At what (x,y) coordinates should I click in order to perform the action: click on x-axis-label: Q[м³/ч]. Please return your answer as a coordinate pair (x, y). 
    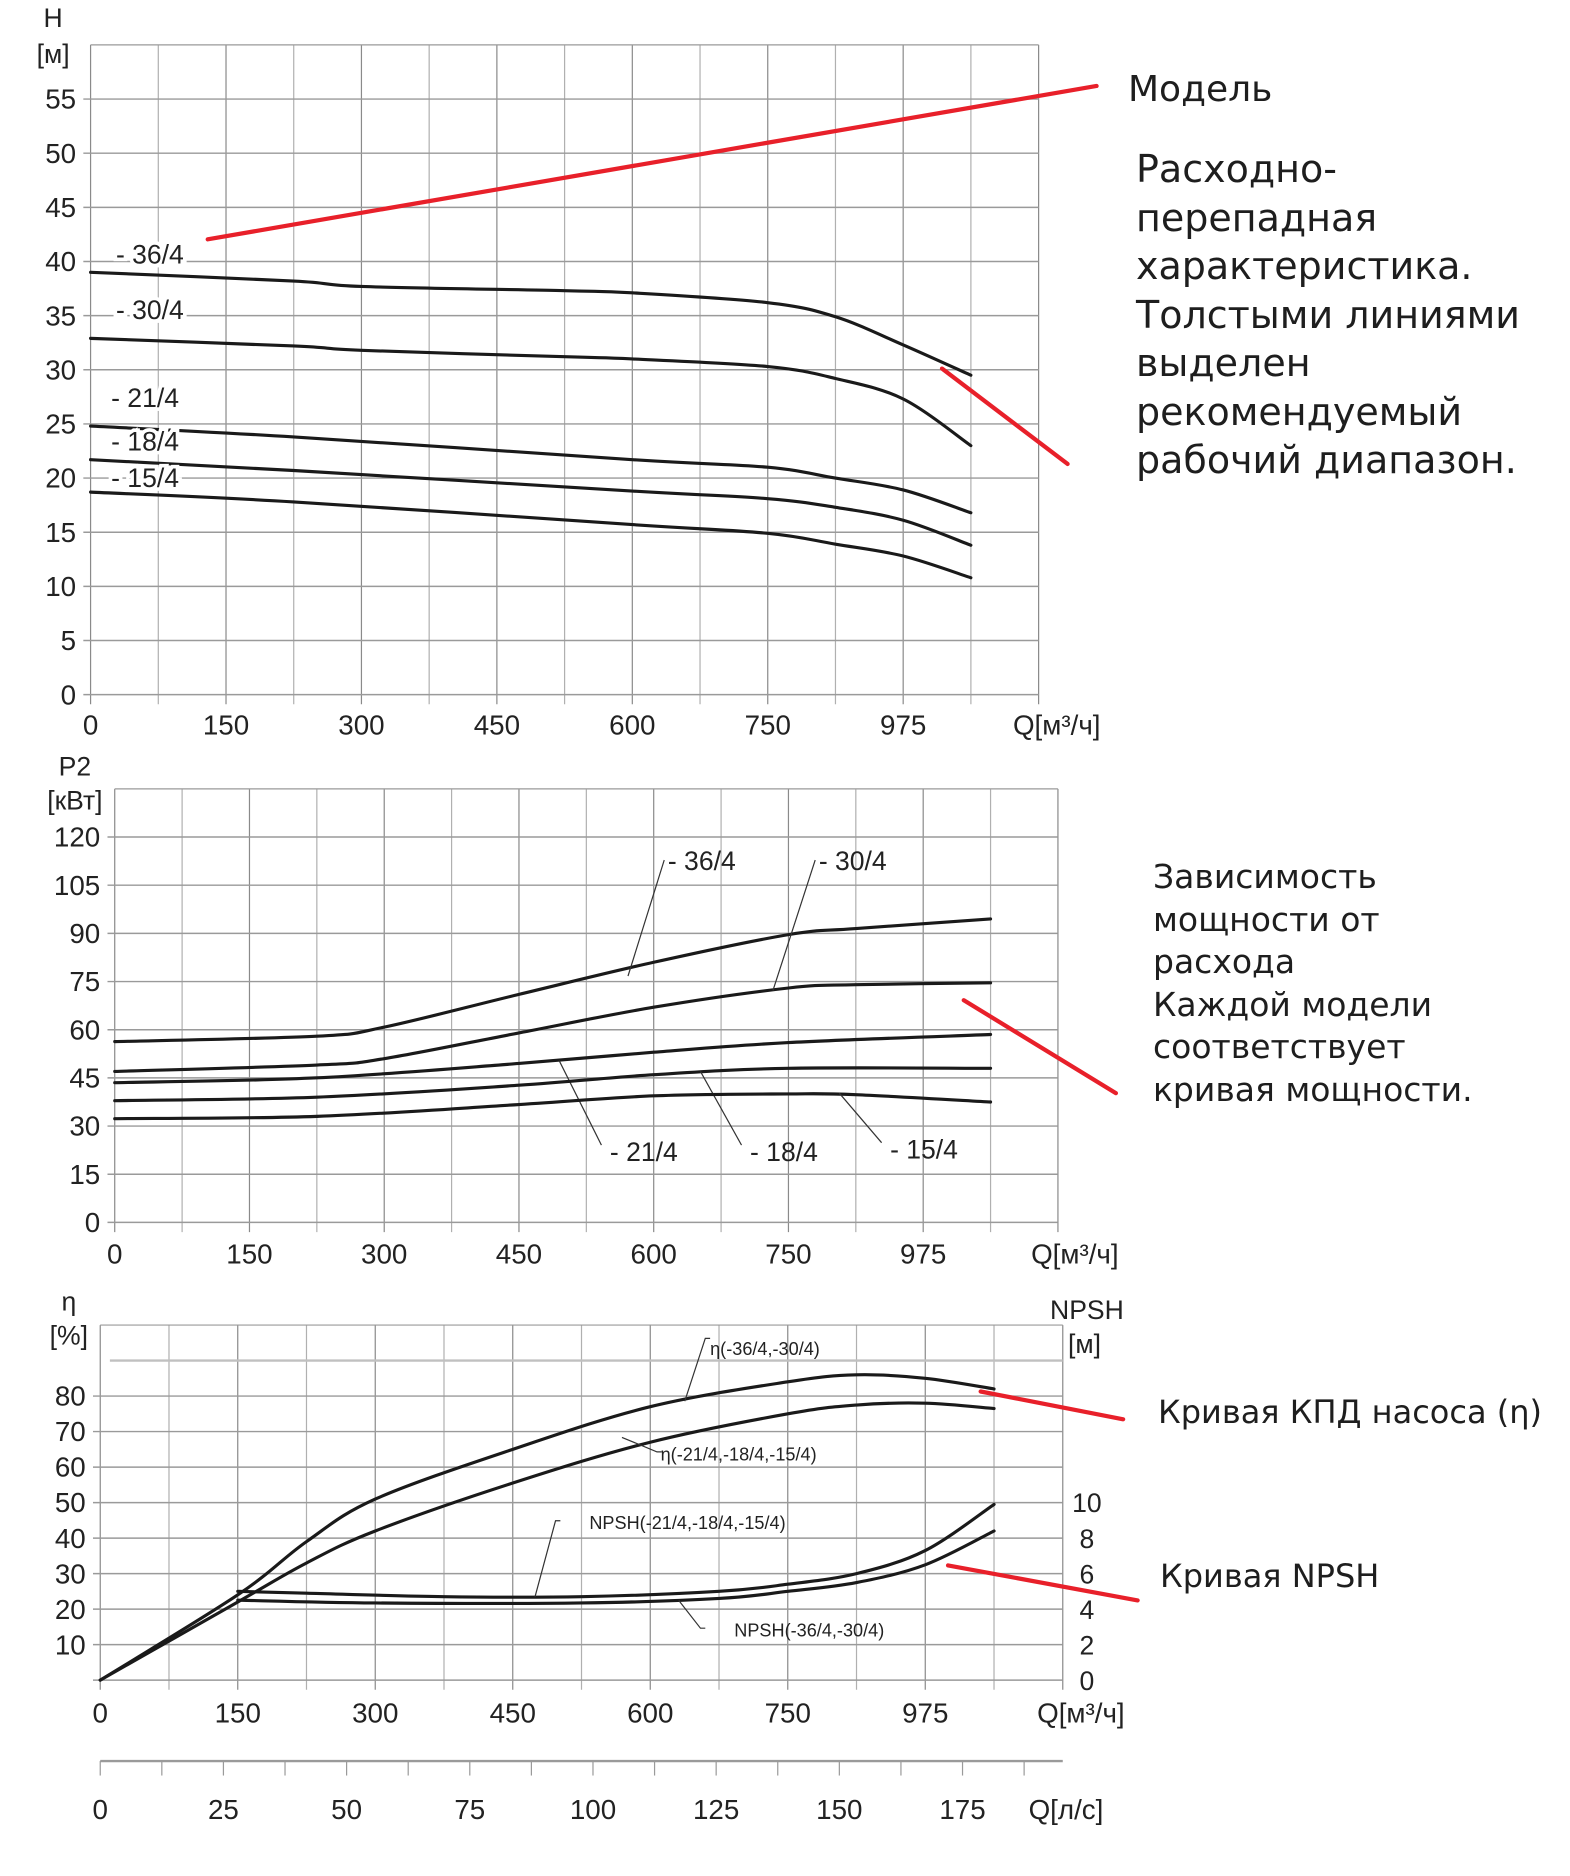
    Looking at the image, I should click on (1075, 1253).